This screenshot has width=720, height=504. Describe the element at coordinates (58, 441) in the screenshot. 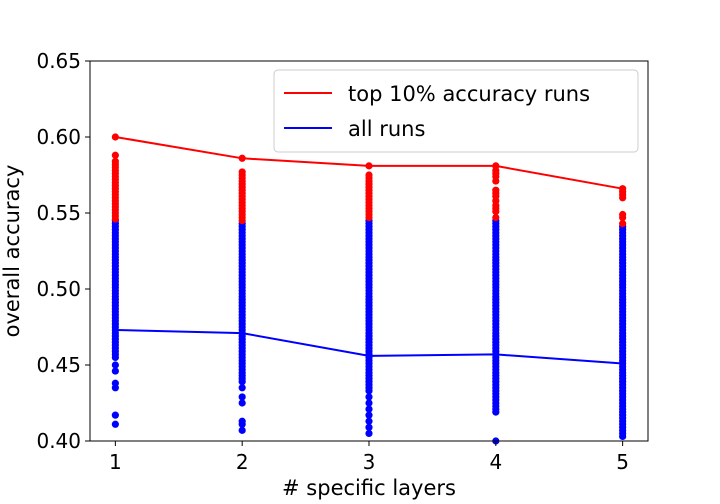

I see `y-tick-label: 0.40` at that location.